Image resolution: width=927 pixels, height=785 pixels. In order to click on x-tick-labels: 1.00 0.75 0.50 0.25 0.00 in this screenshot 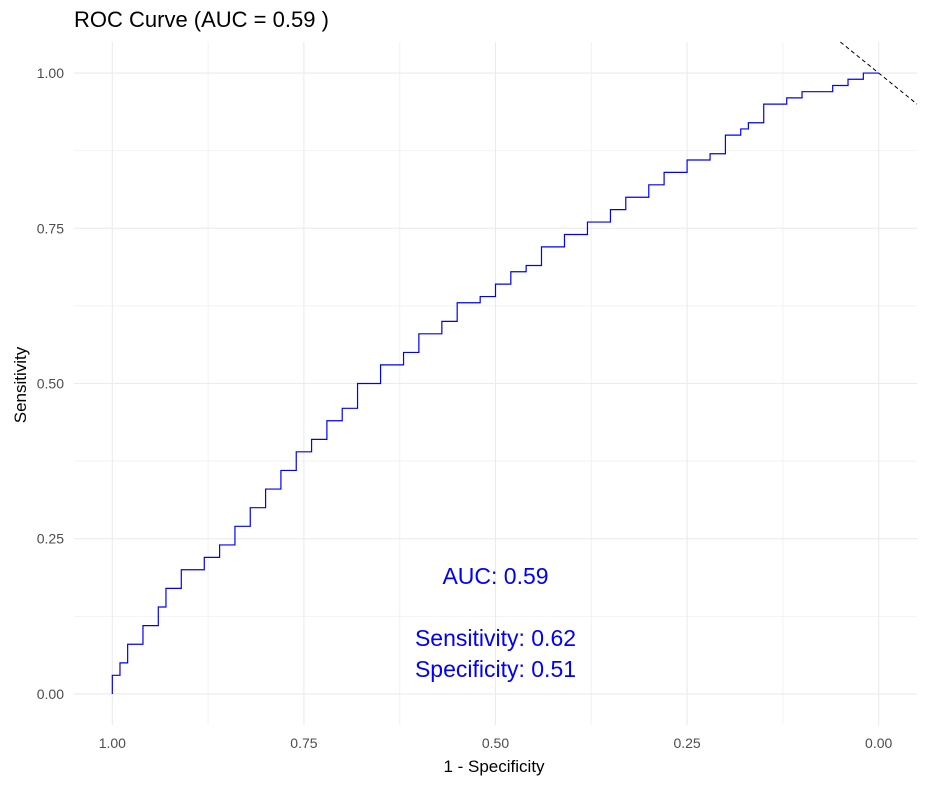, I will do `click(496, 743)`.